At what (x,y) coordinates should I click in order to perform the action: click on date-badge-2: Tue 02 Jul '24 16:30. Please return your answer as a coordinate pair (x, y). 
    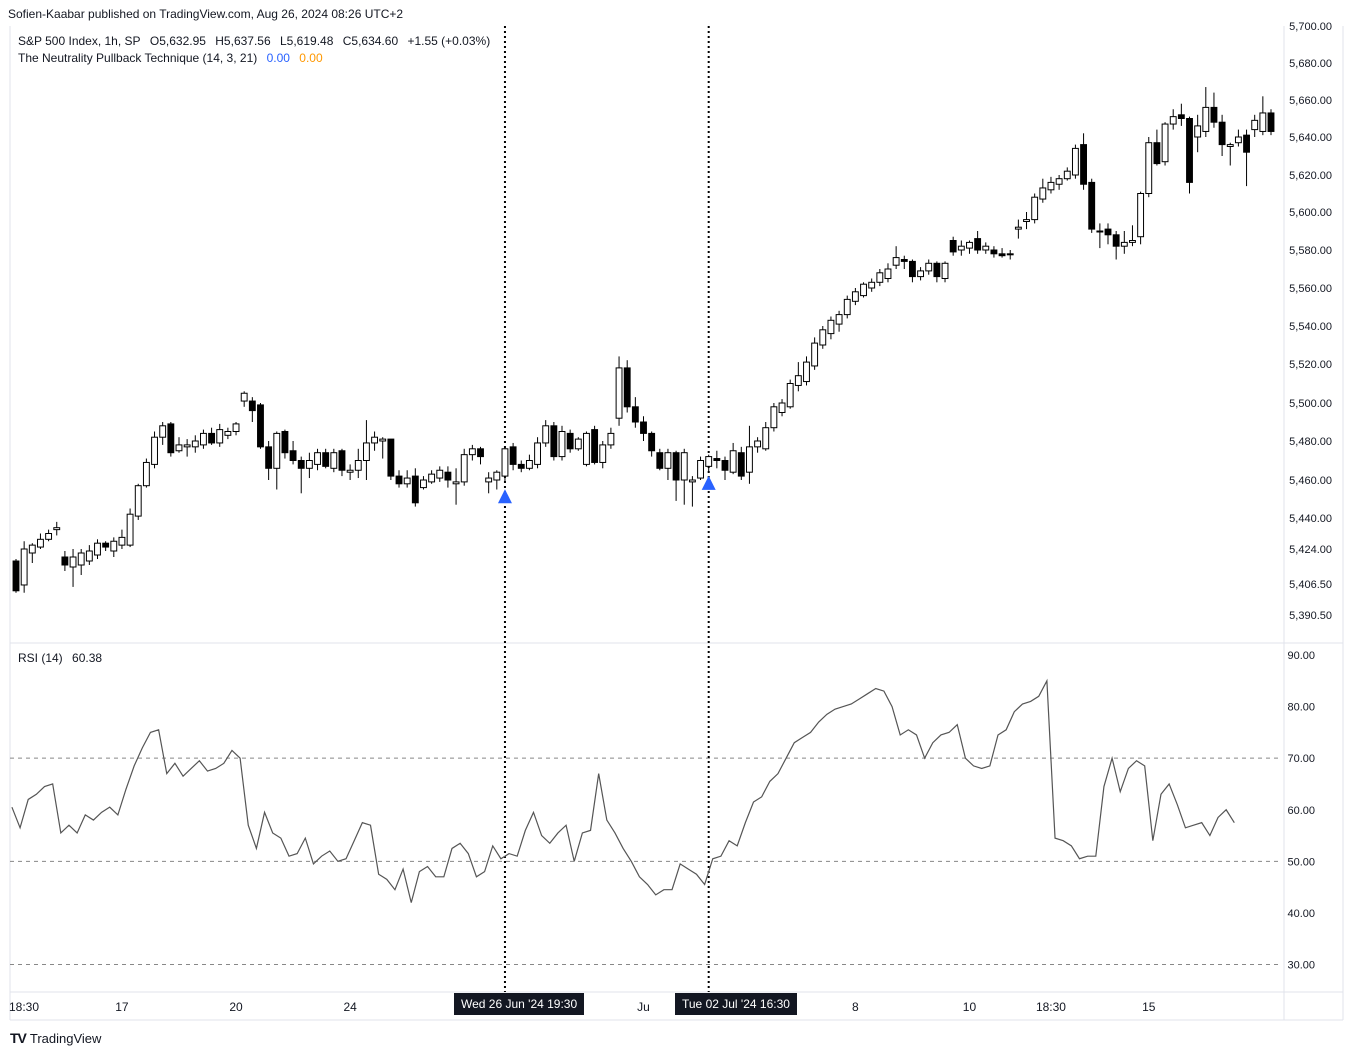
    Looking at the image, I should click on (736, 1004).